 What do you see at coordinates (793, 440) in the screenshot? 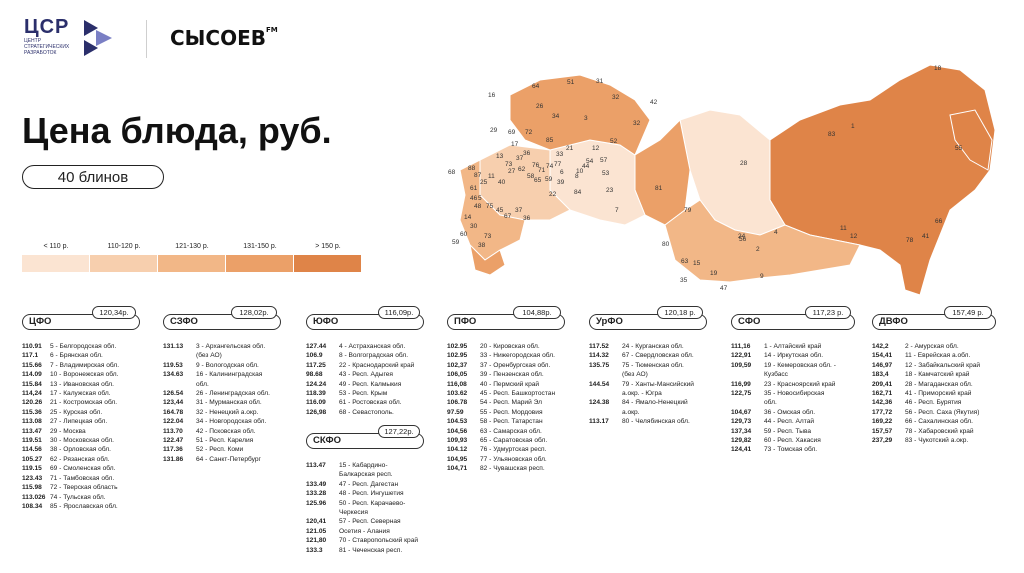
I see `region-row: 129,82 60 - Респ. Хакасия` at bounding box center [793, 440].